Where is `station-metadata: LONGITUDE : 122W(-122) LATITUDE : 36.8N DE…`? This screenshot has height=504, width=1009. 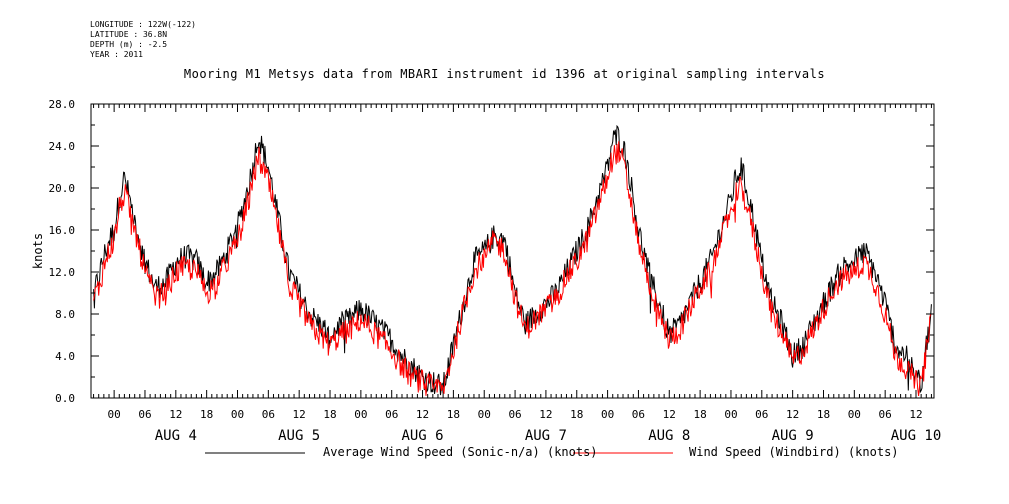
station-metadata: LONGITUDE : 122W(-122) LATITUDE : 36.8N DE… is located at coordinates (143, 40).